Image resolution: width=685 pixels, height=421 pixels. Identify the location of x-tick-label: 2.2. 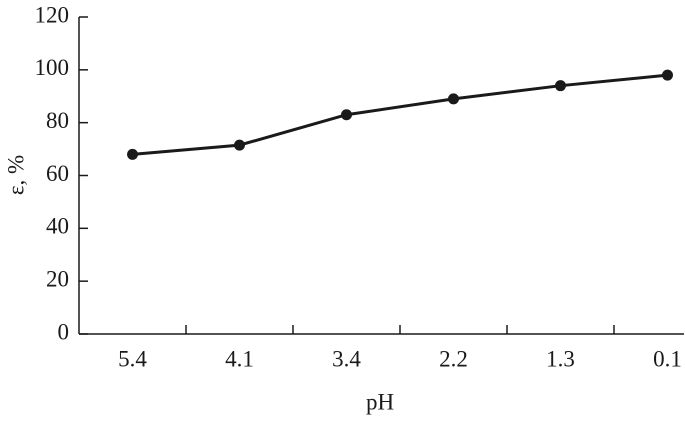
(453, 358).